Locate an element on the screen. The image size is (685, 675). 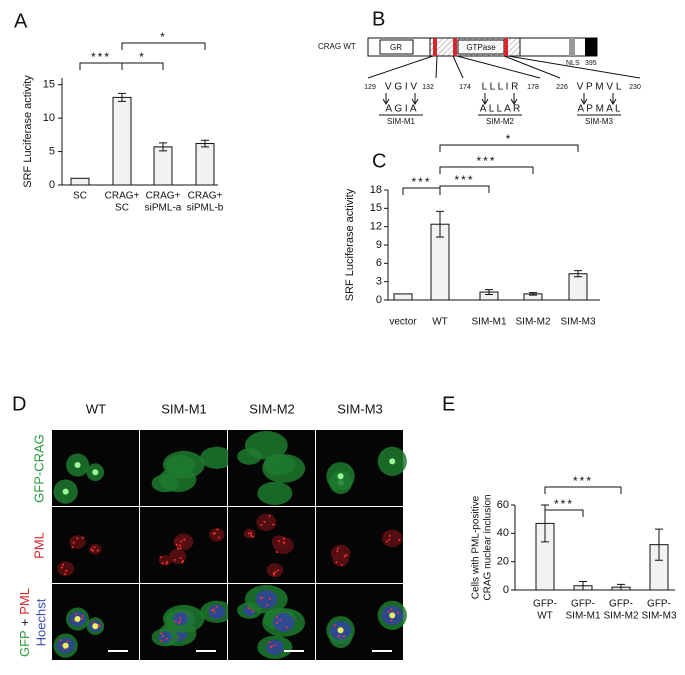
residue-end: 230 is located at coordinates (635, 87).